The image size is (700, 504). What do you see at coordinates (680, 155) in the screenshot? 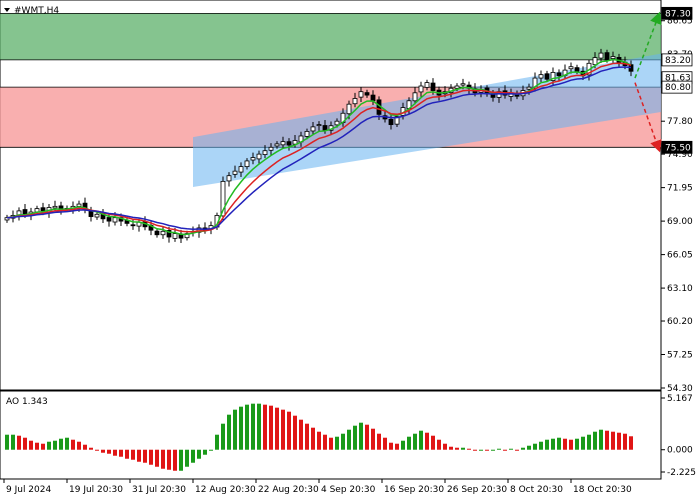
I see `price-tick-label: 74.90` at bounding box center [680, 155].